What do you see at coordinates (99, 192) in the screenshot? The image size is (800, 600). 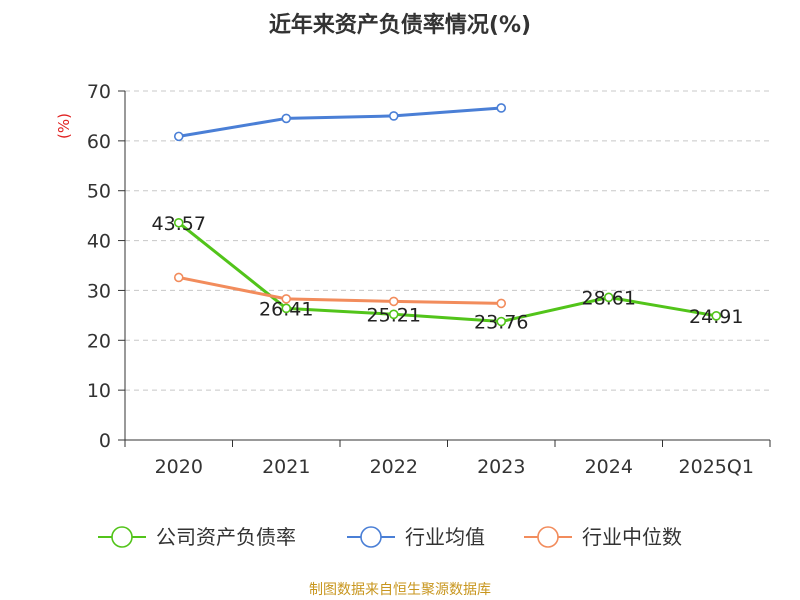 I see `y-tick-label: 50` at bounding box center [99, 192].